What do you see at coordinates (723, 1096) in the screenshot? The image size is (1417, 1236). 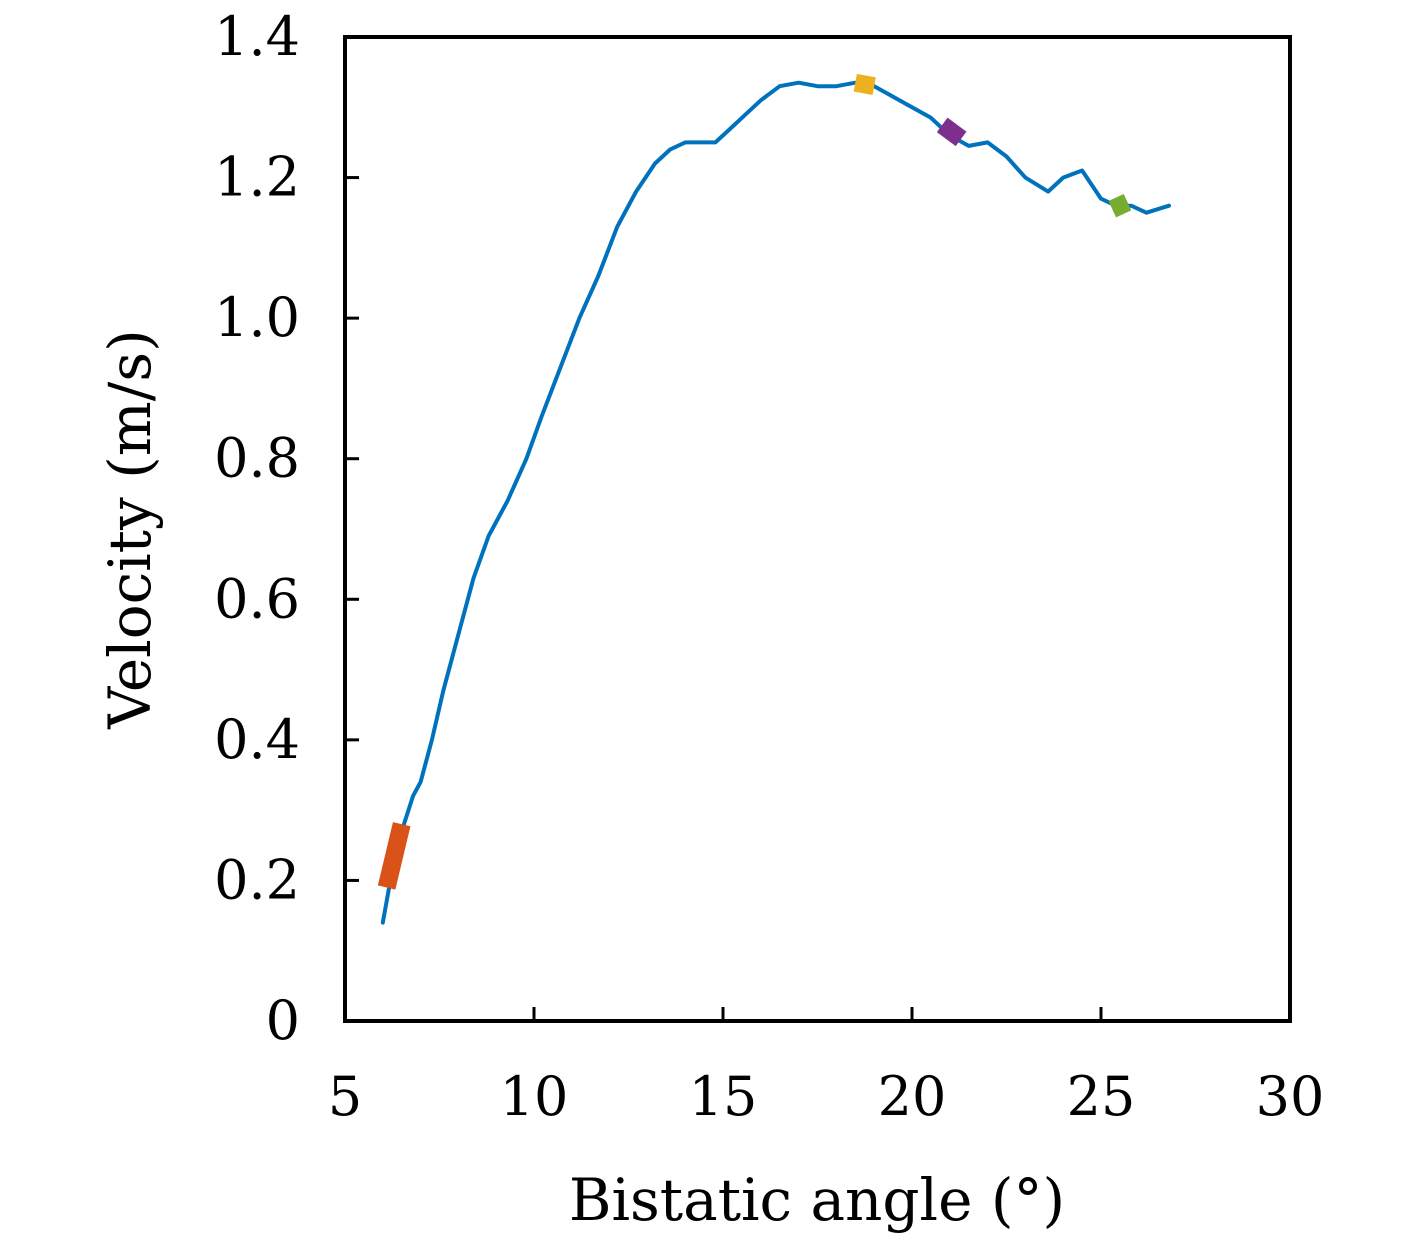 I see `x-tick-label: 15` at bounding box center [723, 1096].